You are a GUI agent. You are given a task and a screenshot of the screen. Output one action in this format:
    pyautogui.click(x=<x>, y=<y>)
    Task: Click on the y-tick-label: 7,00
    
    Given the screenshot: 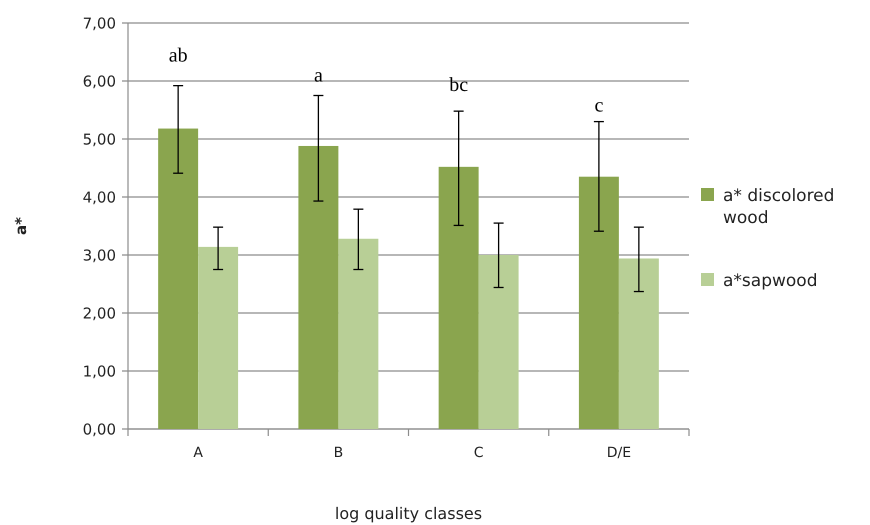 What is the action you would take?
    pyautogui.click(x=99, y=23)
    